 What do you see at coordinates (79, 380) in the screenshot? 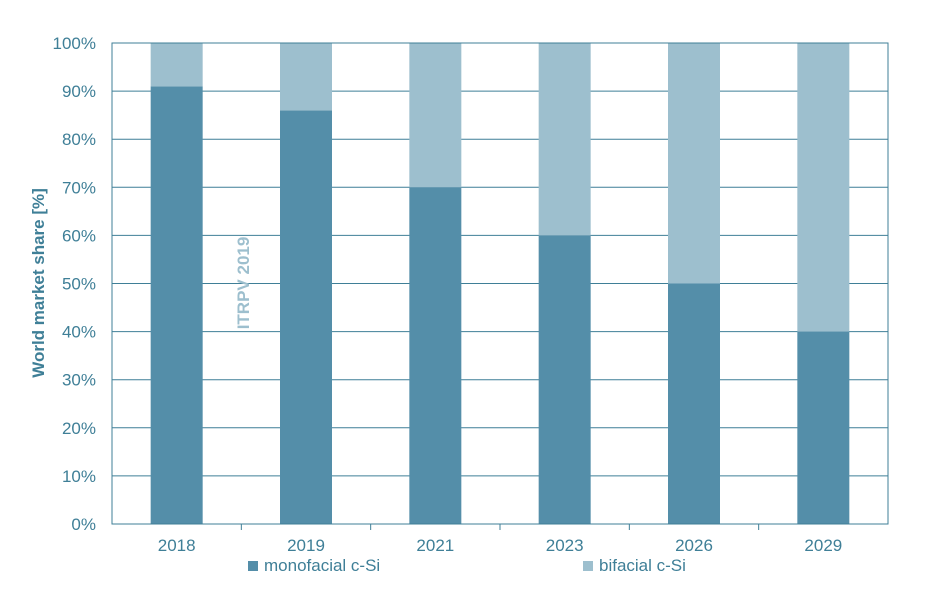
I see `y-tick-label: 30%` at bounding box center [79, 380].